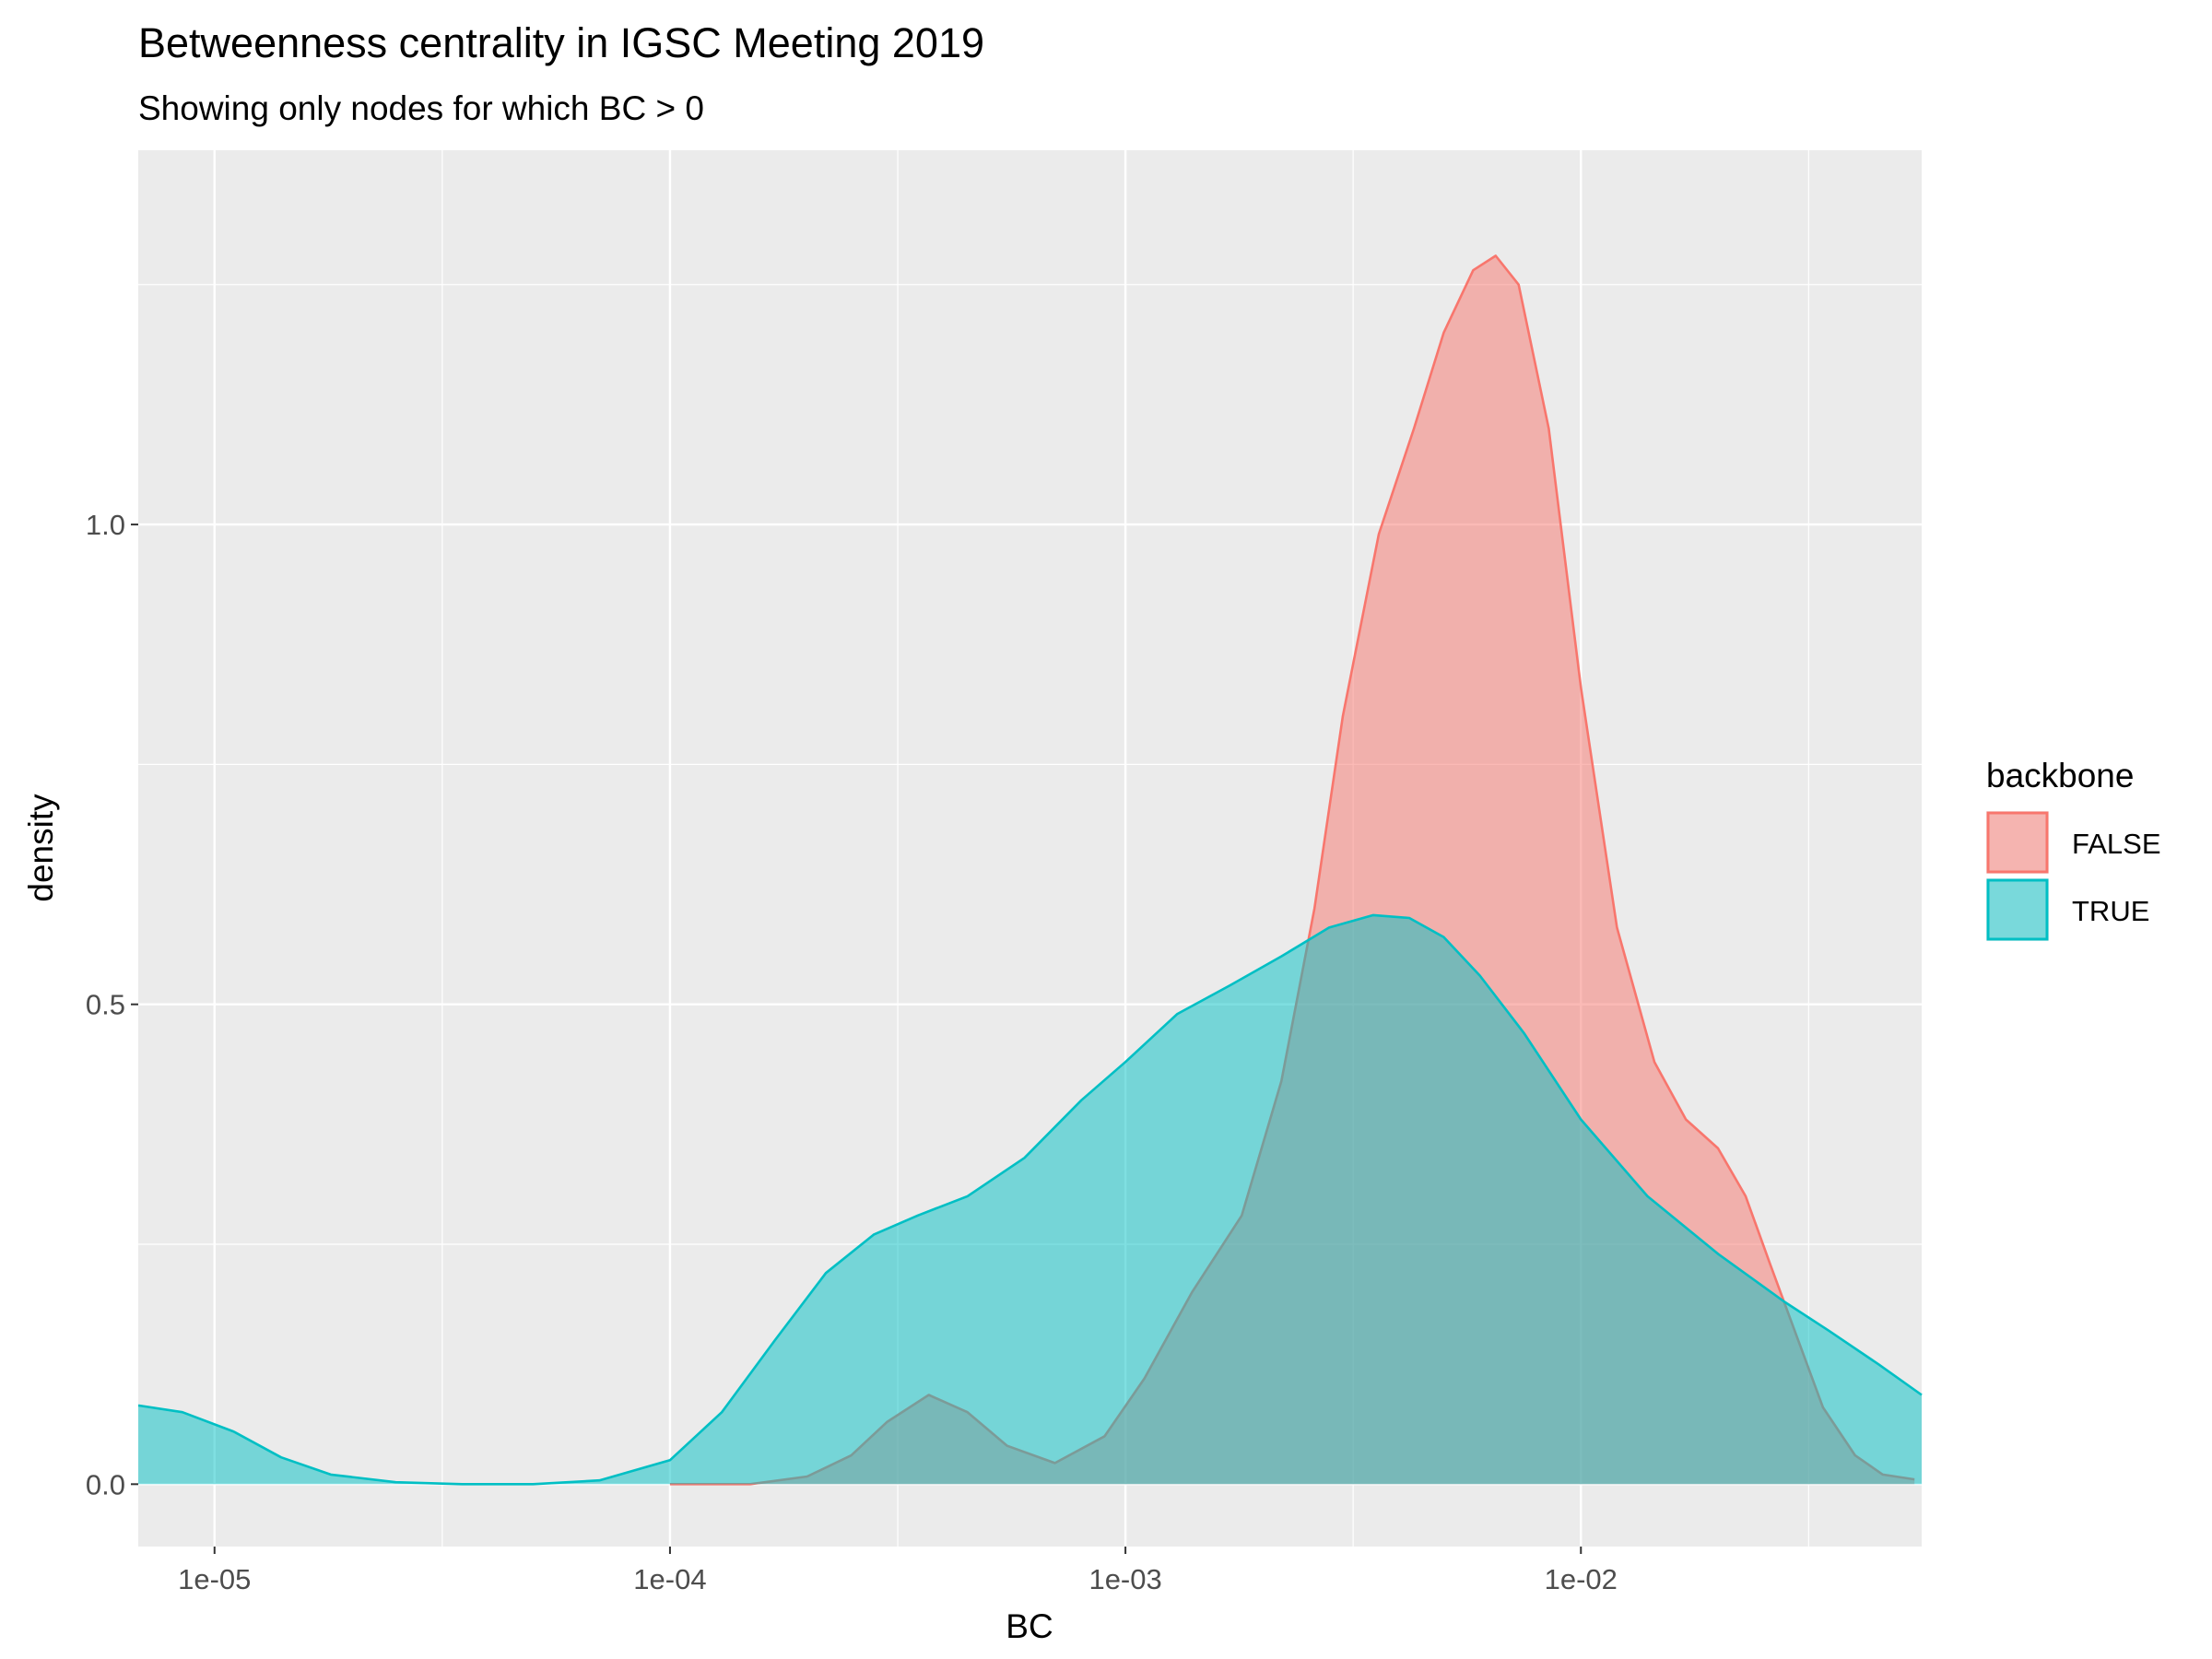  What do you see at coordinates (105, 1484) in the screenshot?
I see `y-tick-label: 0.0` at bounding box center [105, 1484].